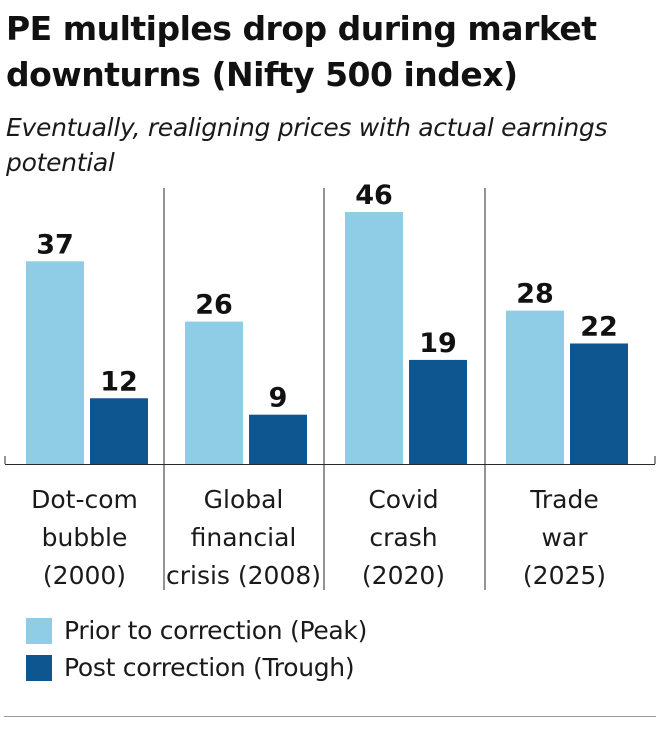 Image resolution: width=660 pixels, height=732 pixels. I want to click on category-label-c1-l2: bubble, so click(85, 537).